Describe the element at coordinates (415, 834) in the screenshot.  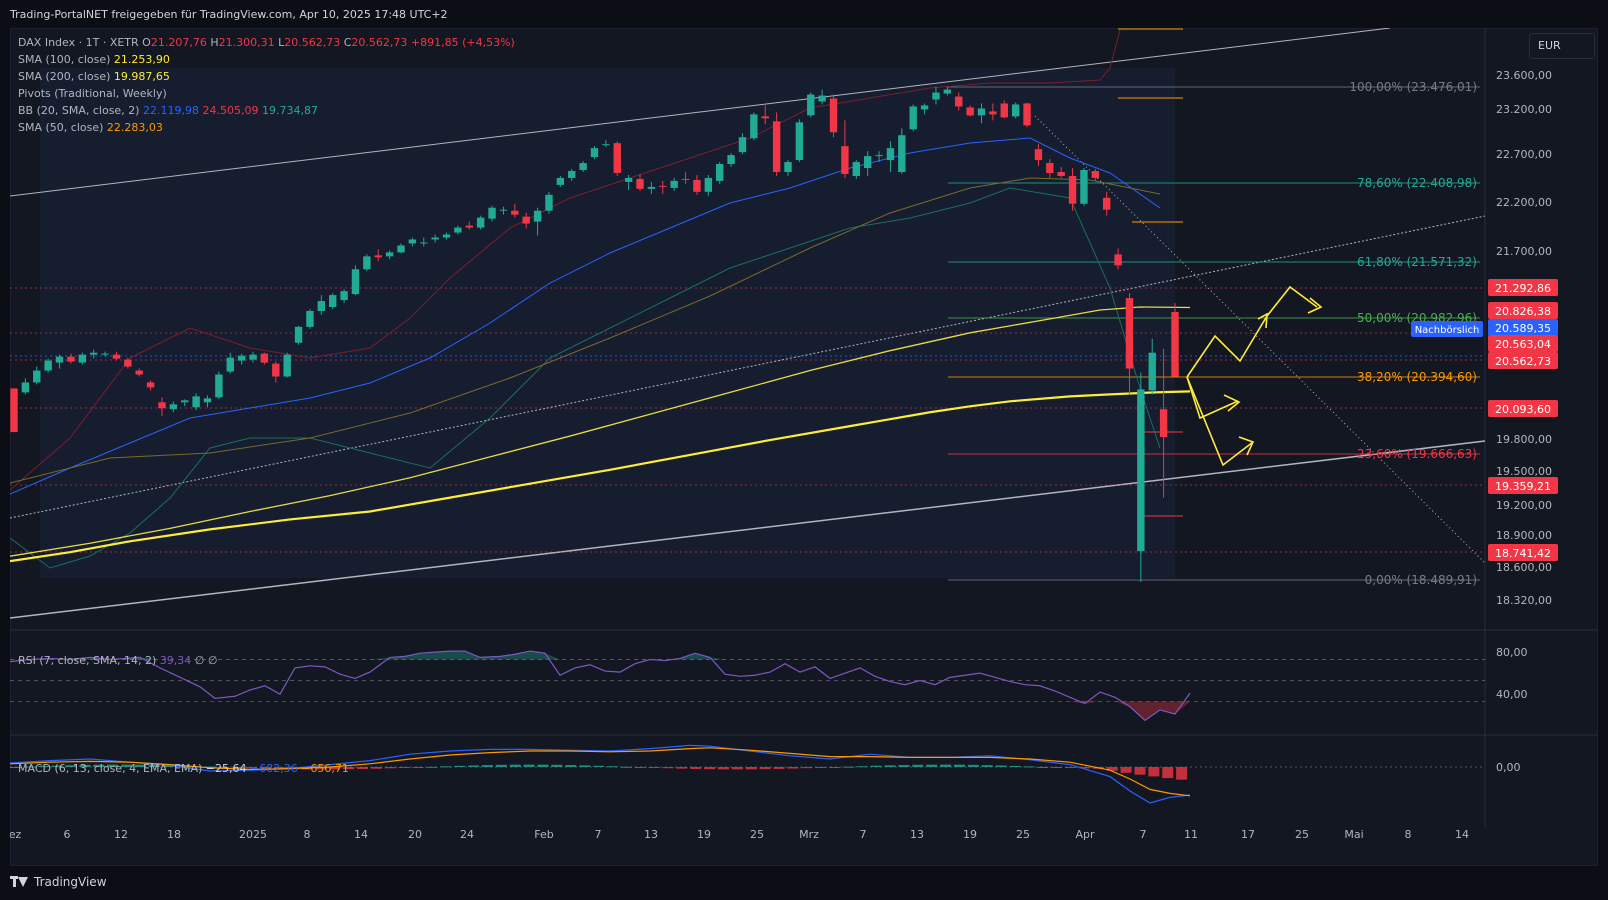
I see `x-tick-7: 20` at that location.